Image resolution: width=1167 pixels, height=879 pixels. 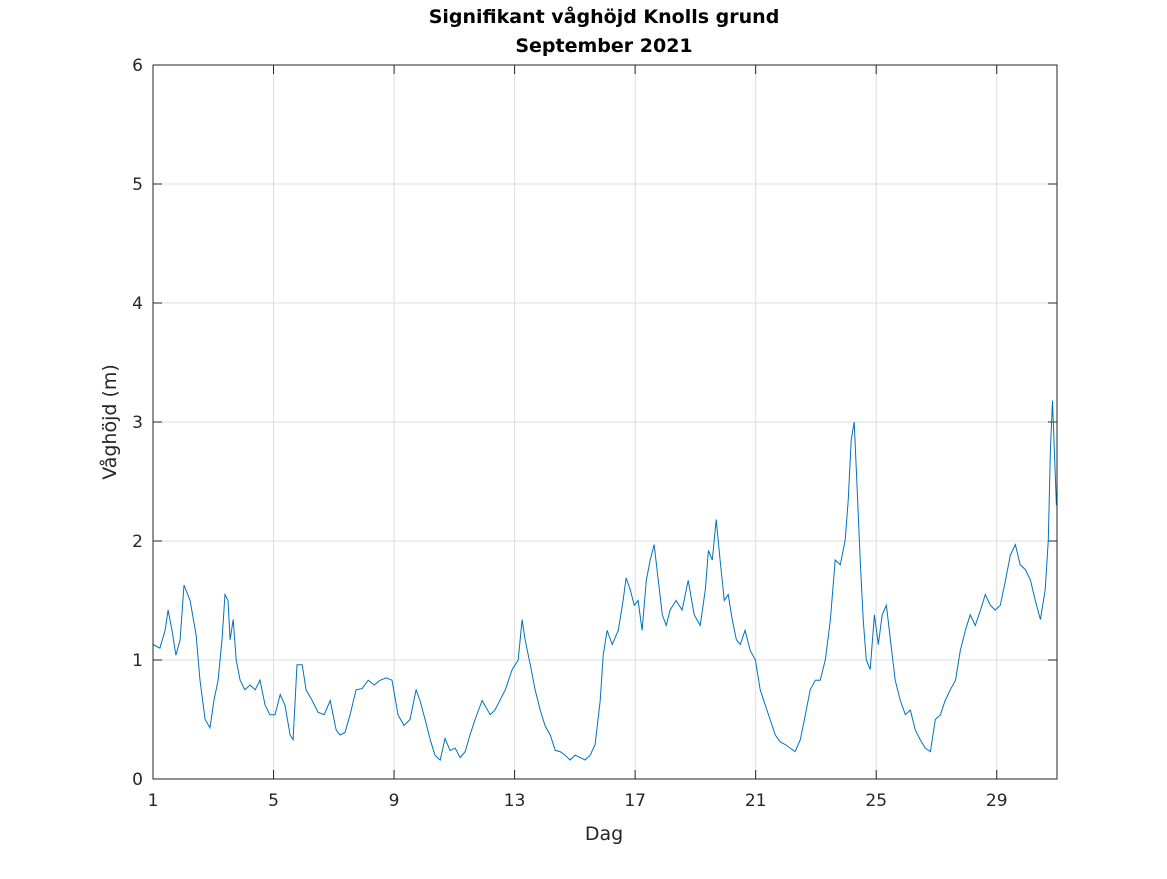 I want to click on y-axis-label: Våghöjd (m), so click(x=109, y=422).